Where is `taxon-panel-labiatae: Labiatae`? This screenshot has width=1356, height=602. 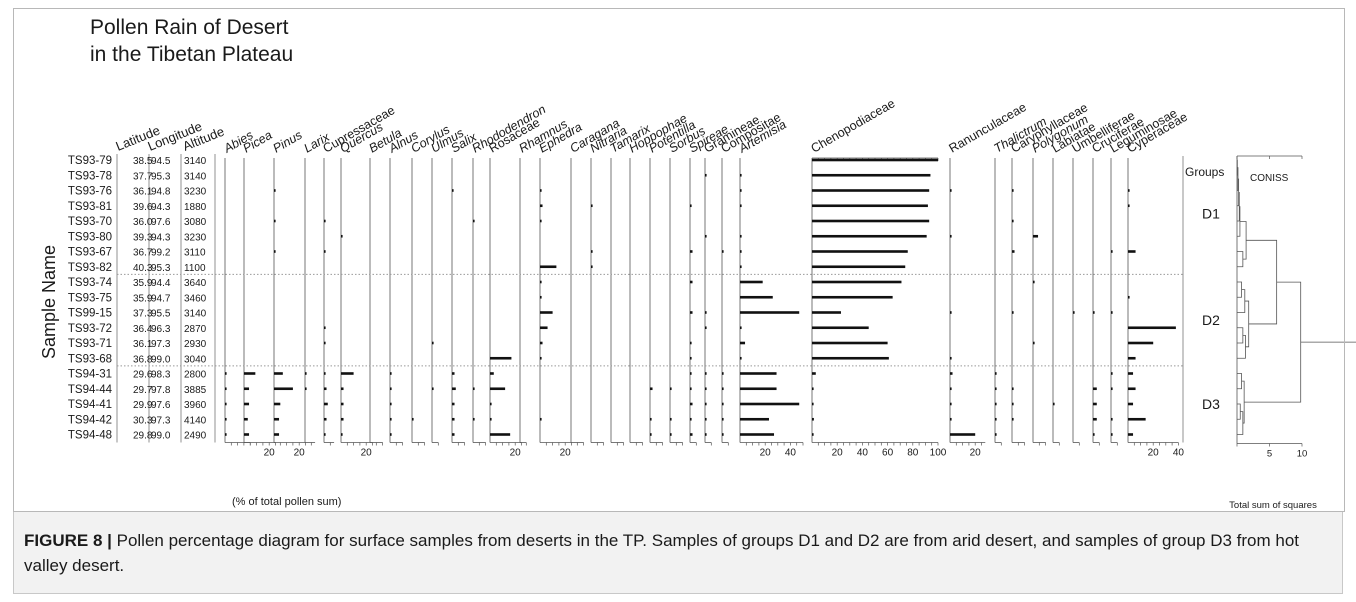
taxon-panel-labiatae: Labiatae is located at coordinates (1074, 282).